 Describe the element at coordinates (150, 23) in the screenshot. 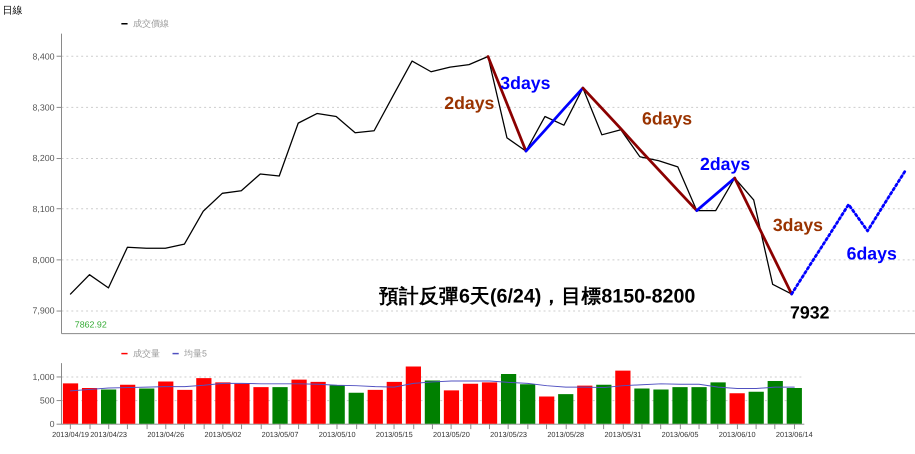

I see `legend-label: 成交價線` at that location.